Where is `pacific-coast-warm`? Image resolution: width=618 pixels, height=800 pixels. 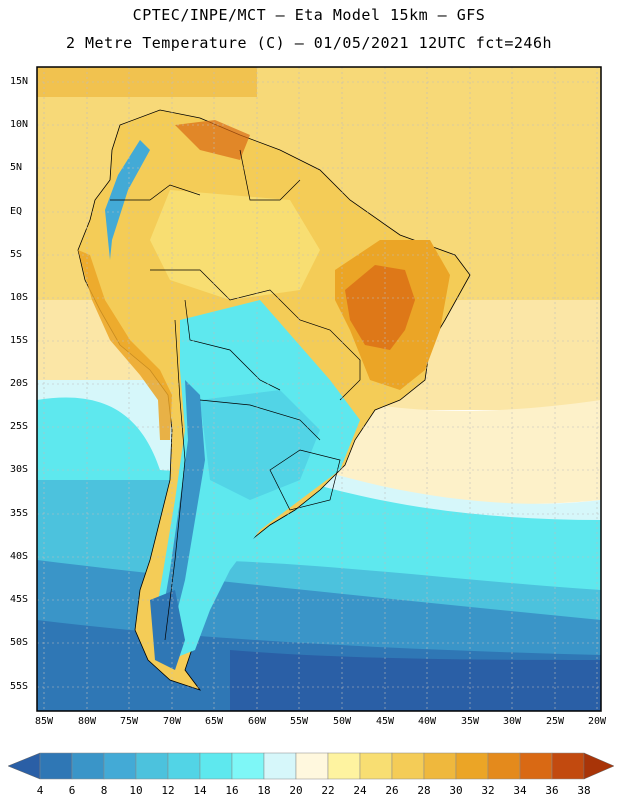 pacific-coast-warm is located at coordinates (125, 345).